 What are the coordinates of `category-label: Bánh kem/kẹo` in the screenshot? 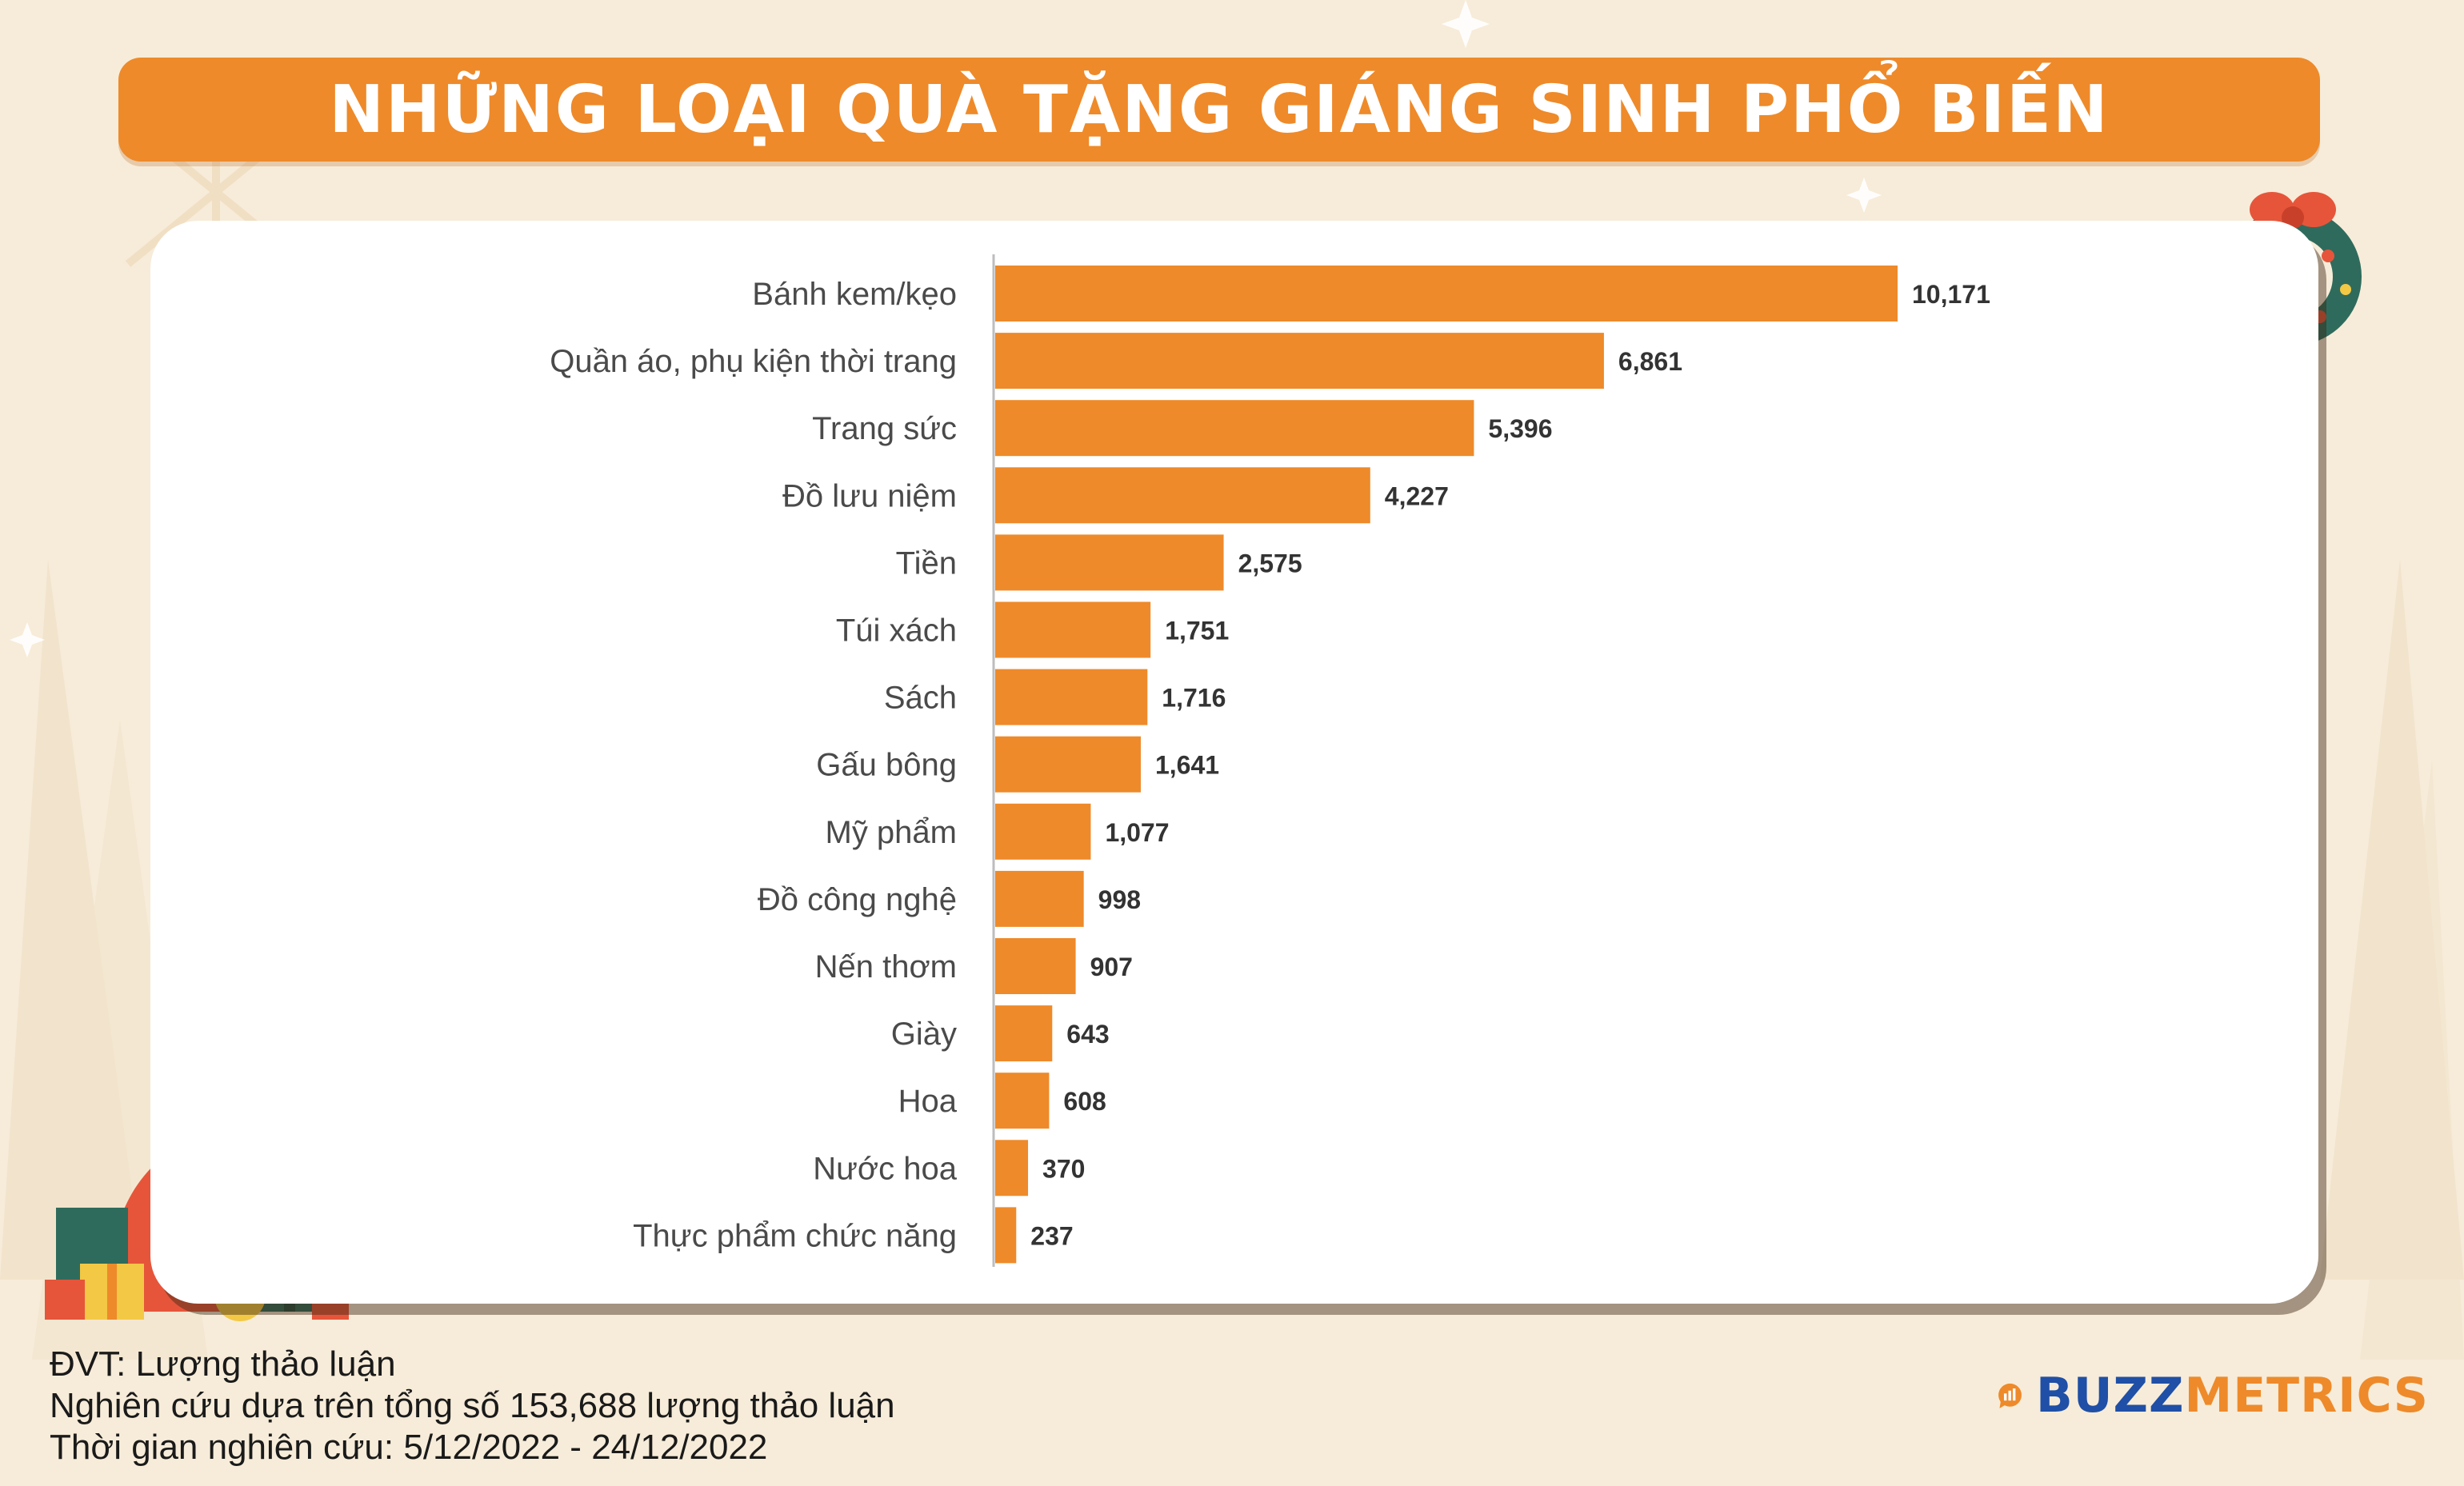 It's located at (854, 294).